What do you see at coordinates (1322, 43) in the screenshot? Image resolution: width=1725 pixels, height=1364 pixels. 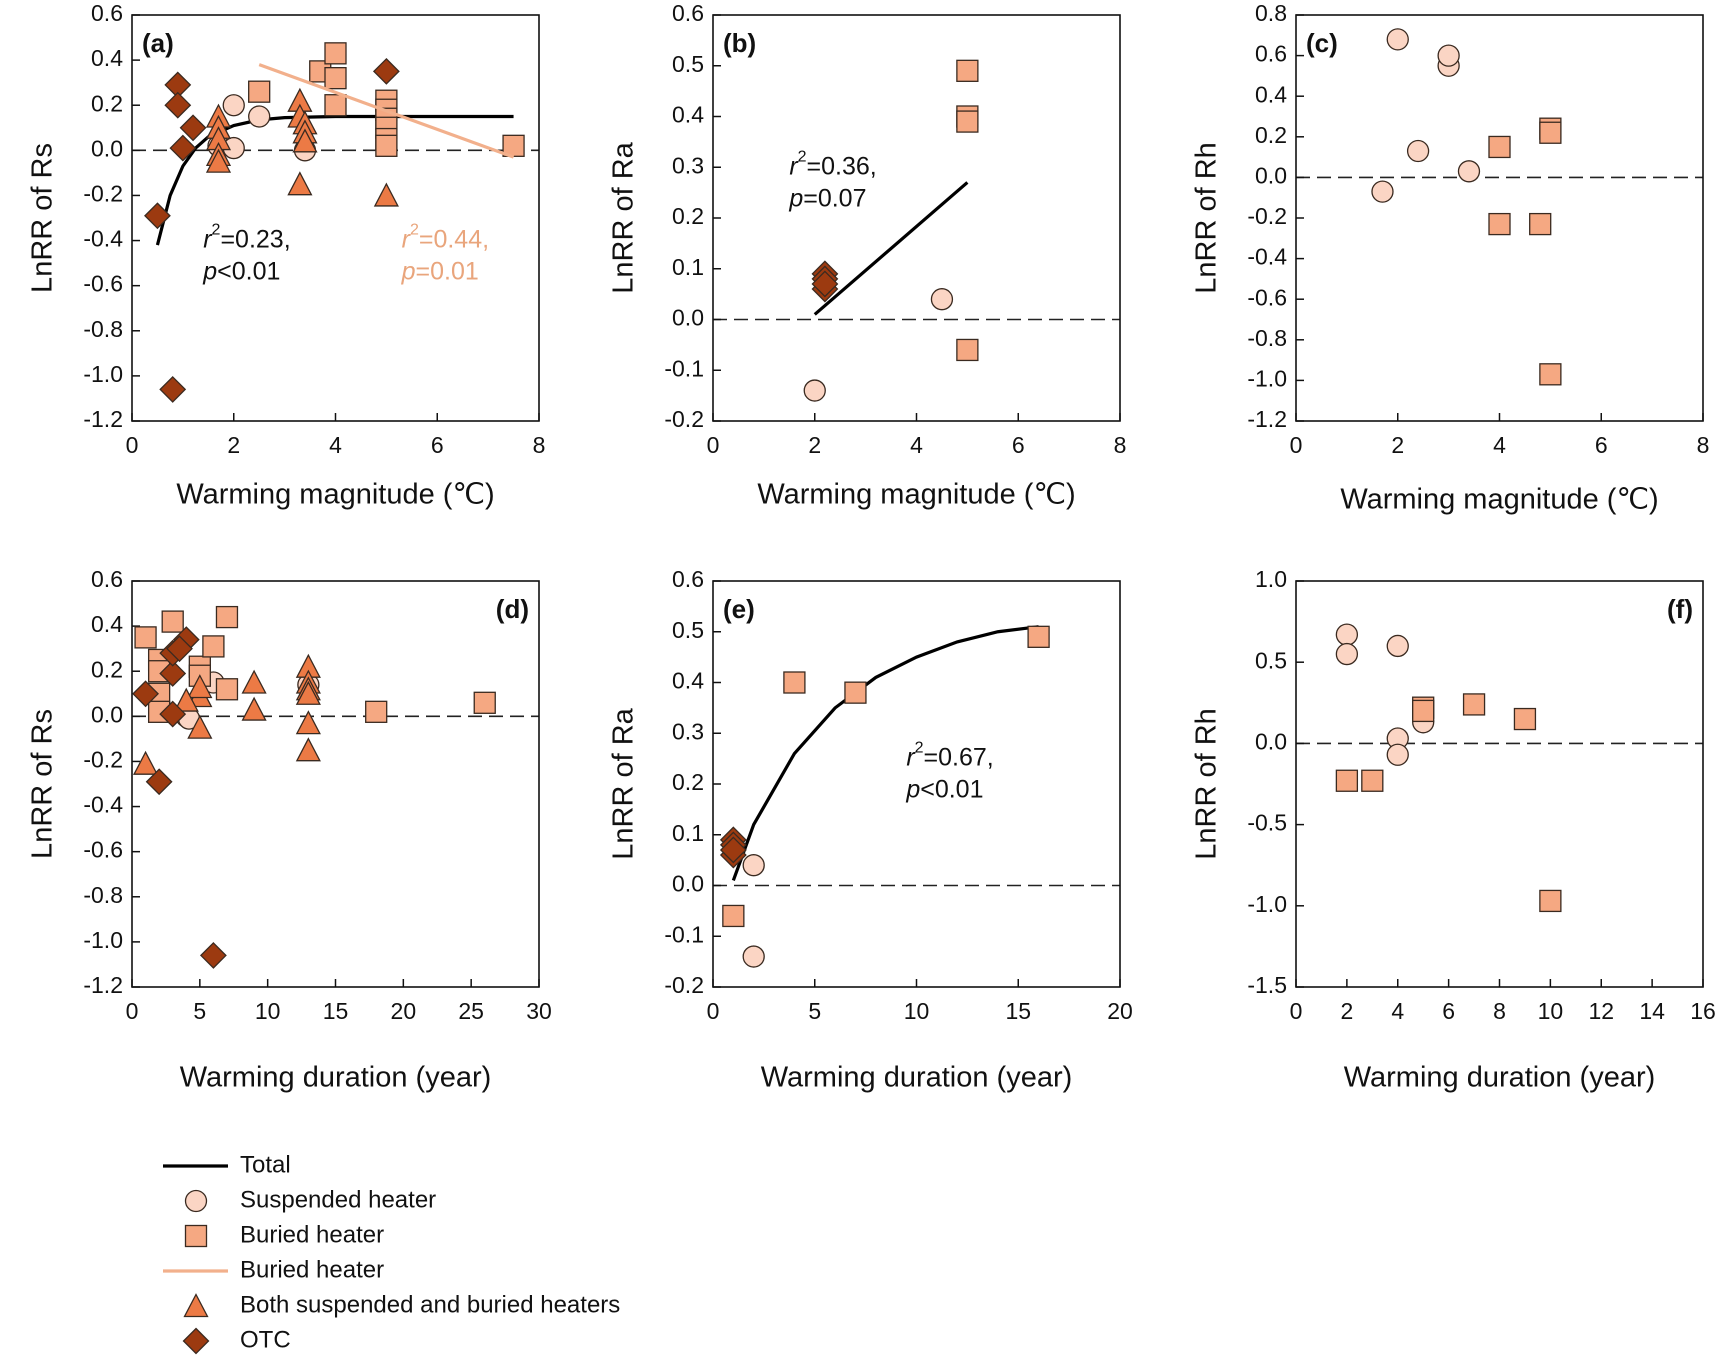 I see `panel-label: (c)` at bounding box center [1322, 43].